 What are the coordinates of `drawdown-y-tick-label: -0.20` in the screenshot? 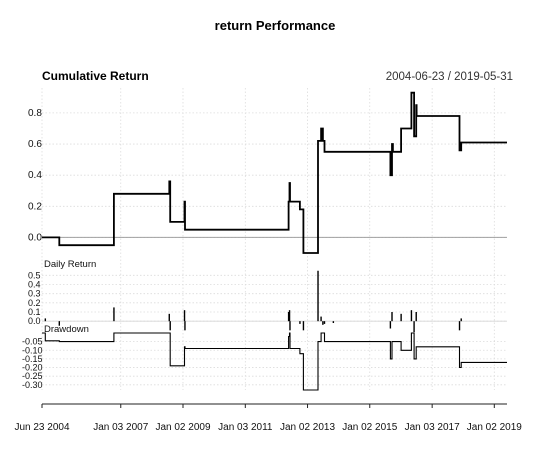 It's located at (32, 368).